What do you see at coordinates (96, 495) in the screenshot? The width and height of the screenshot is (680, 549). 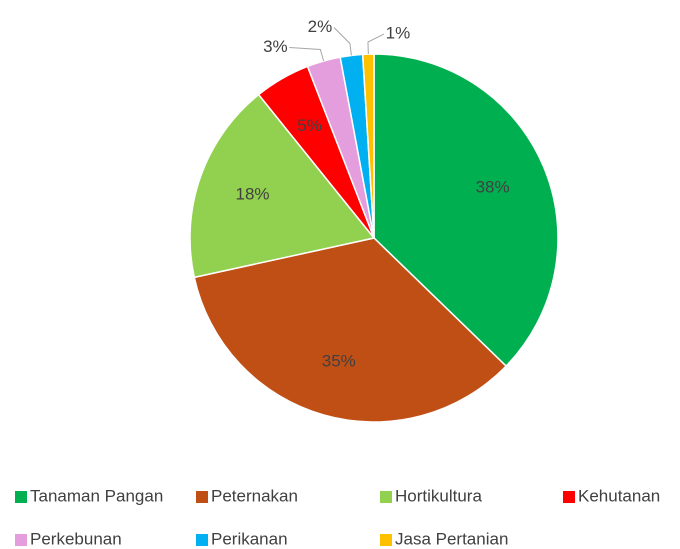 I see `legend-label: Tanaman Pangan` at bounding box center [96, 495].